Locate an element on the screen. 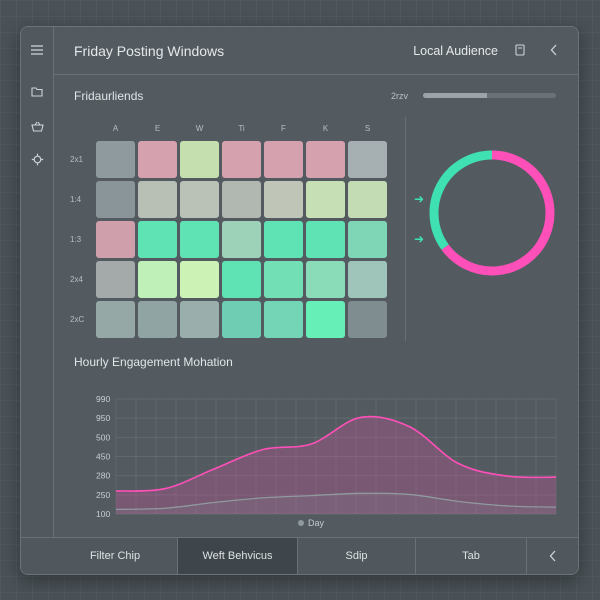 The height and width of the screenshot is (600, 600). chart-title: Hourly Engagement Mohation is located at coordinates (153, 362).